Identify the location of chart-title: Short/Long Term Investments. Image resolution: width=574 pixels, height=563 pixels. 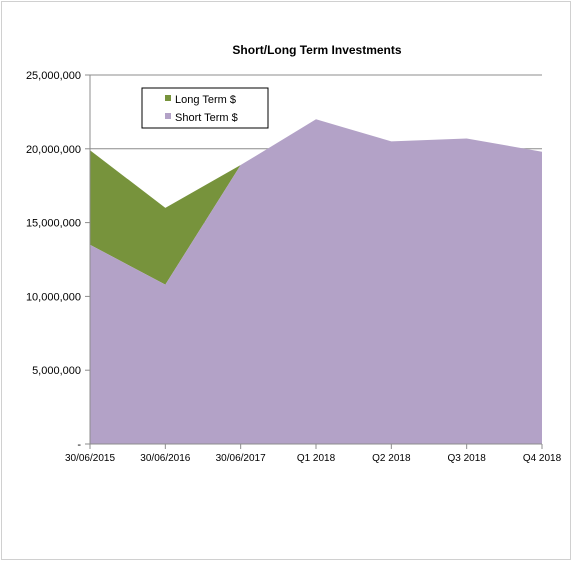
(316, 50).